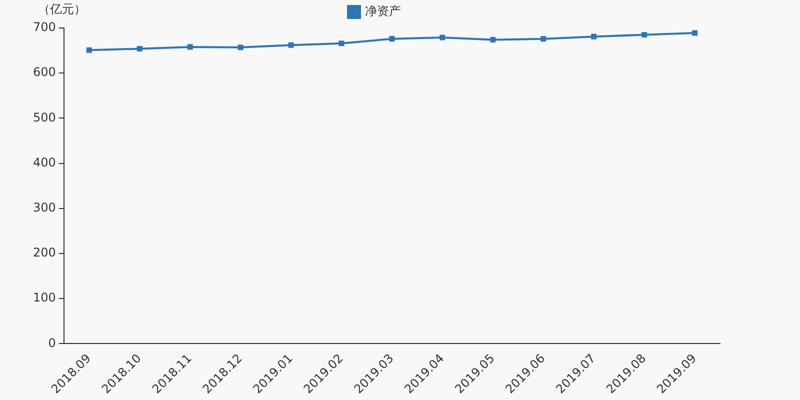 The height and width of the screenshot is (400, 800). I want to click on y-tick-label: 600, so click(44, 72).